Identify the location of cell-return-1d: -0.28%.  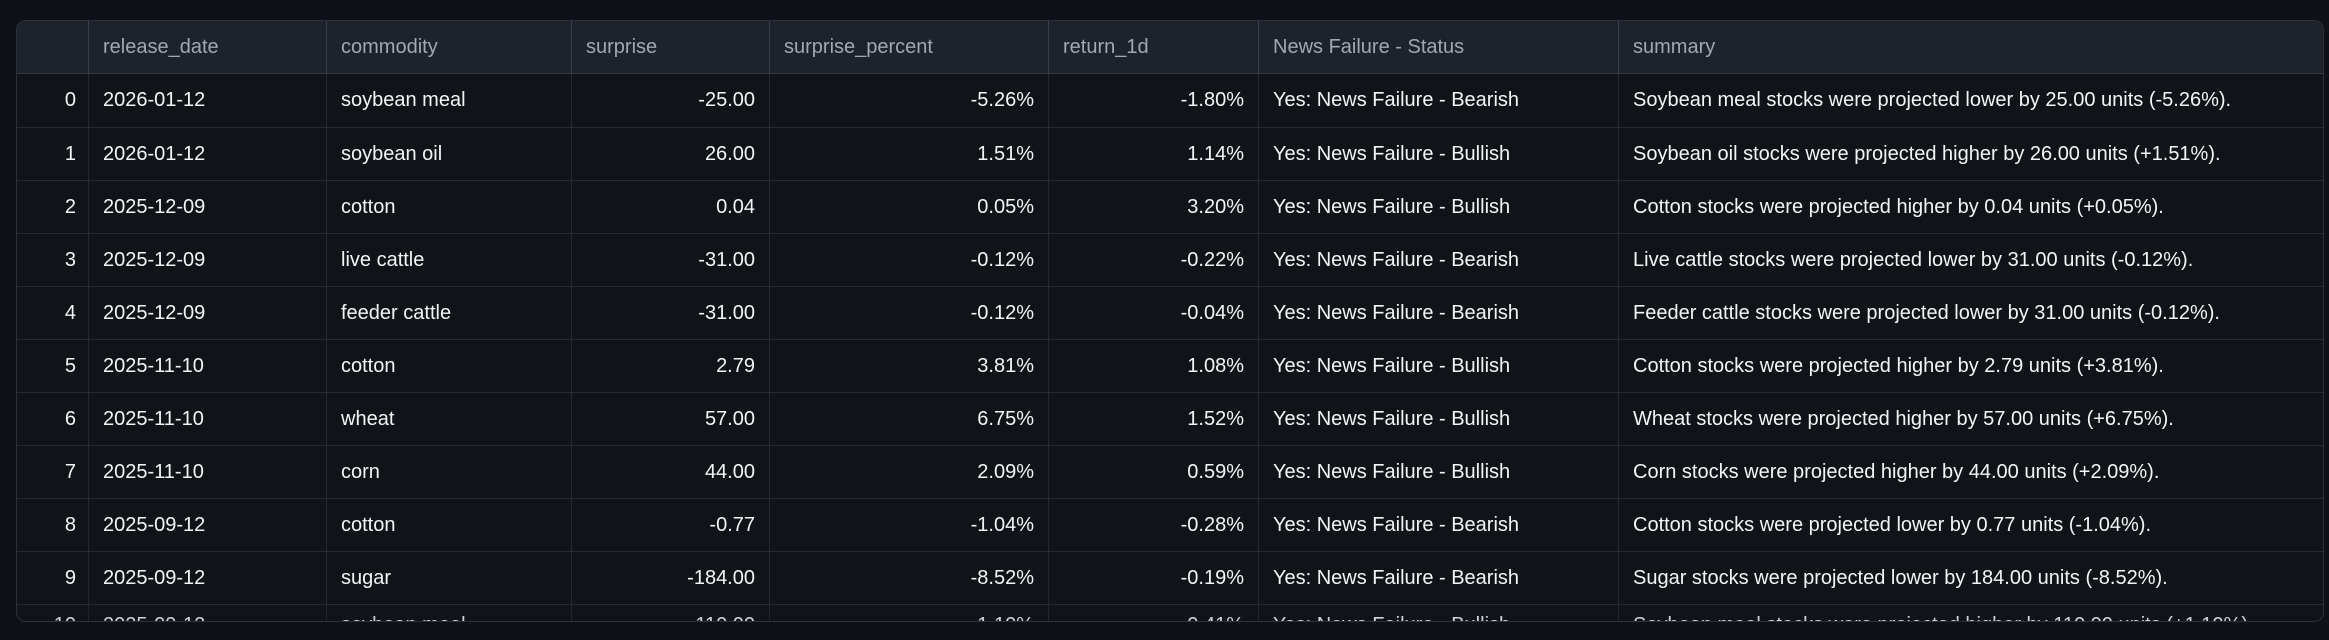
(1154, 525).